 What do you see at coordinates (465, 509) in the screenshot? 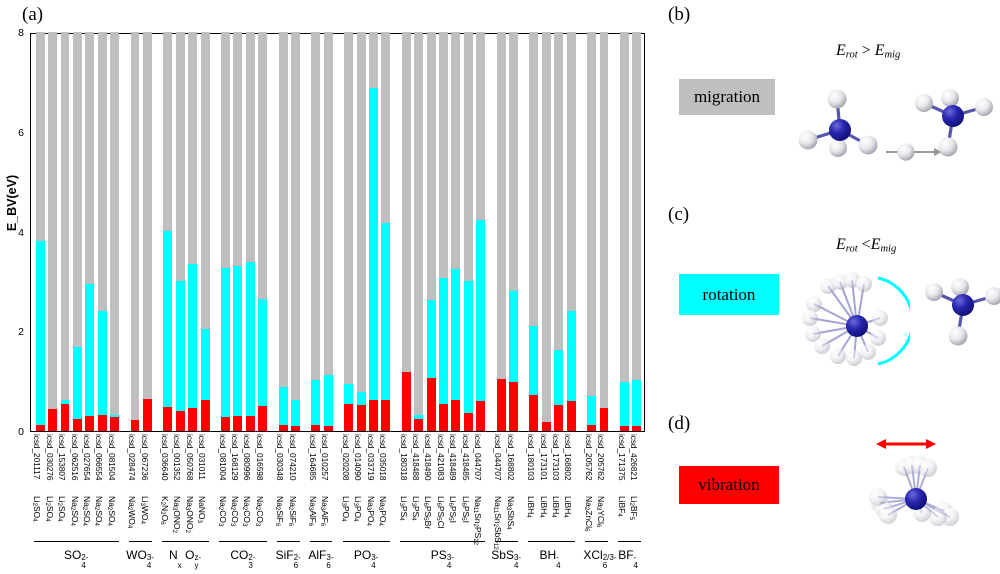
I see `x-tick-compound-label: Li6PS5I` at bounding box center [465, 509].